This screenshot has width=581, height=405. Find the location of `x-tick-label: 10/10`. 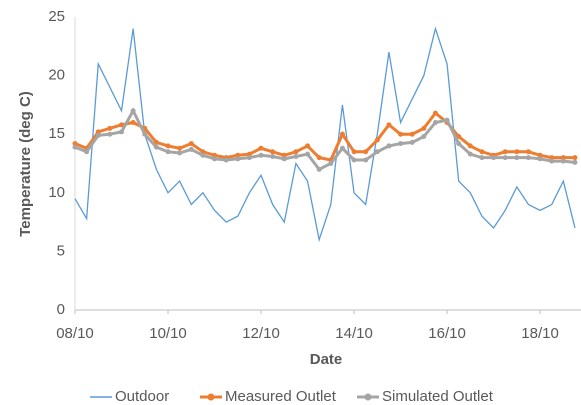

x-tick-label: 10/10 is located at coordinates (168, 333).